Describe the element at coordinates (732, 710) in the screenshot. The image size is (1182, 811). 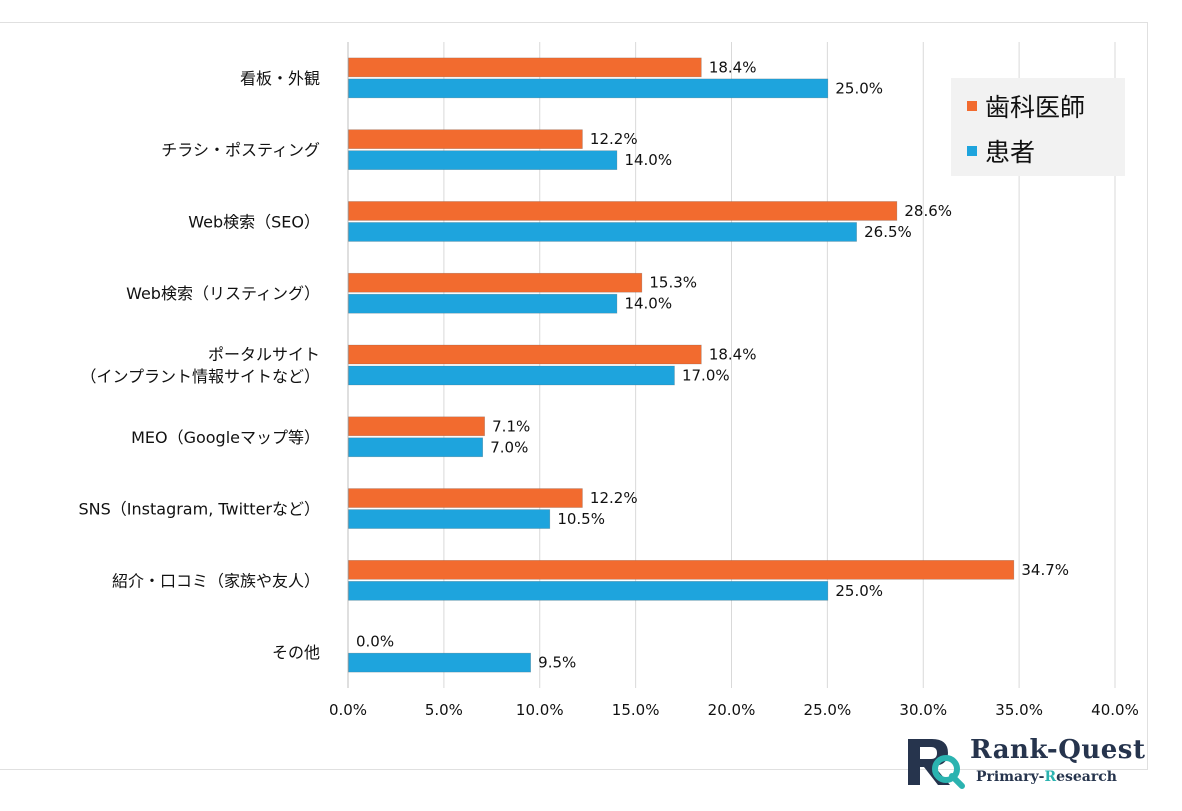
I see `x-tick-label: 20.0%` at that location.